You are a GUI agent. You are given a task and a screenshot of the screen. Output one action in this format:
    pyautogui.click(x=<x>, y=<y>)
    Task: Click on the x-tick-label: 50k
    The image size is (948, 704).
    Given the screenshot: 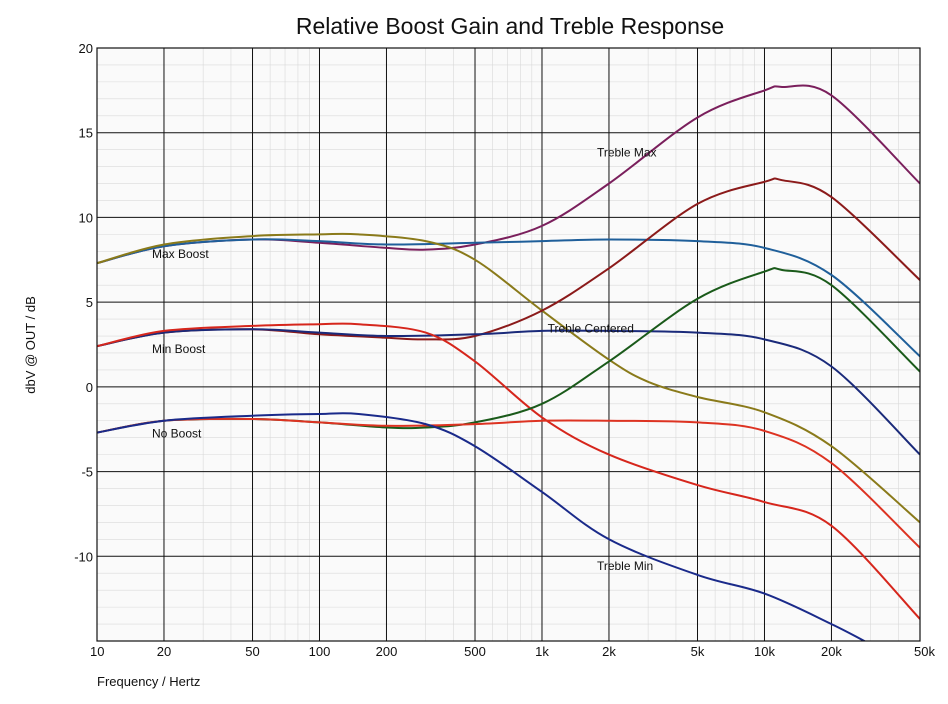 What is the action you would take?
    pyautogui.click(x=924, y=651)
    